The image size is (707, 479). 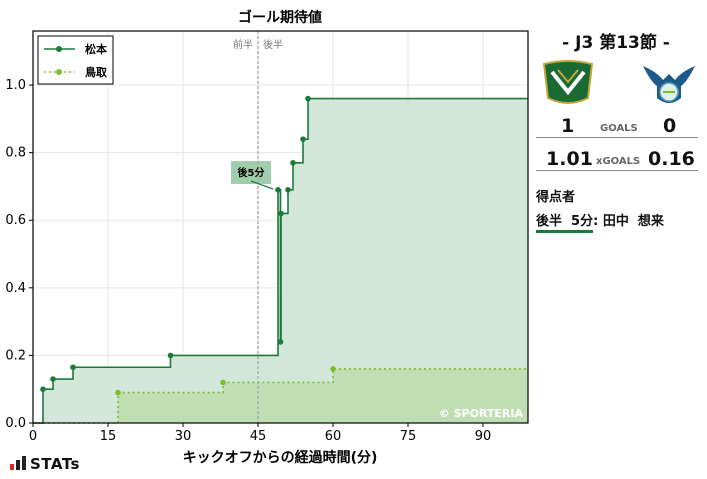 I want to click on x-axis: 0 15 30 45 60 75 90, so click(x=260, y=433).